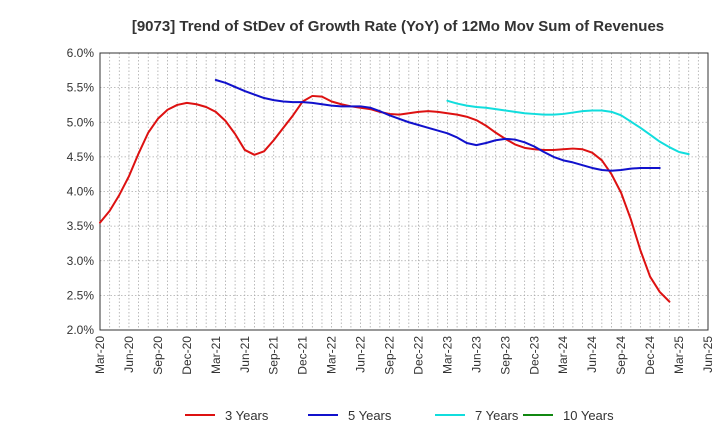 This screenshot has width=720, height=440. Describe the element at coordinates (81, 261) in the screenshot. I see `y-tick-label: 3.0%` at that location.